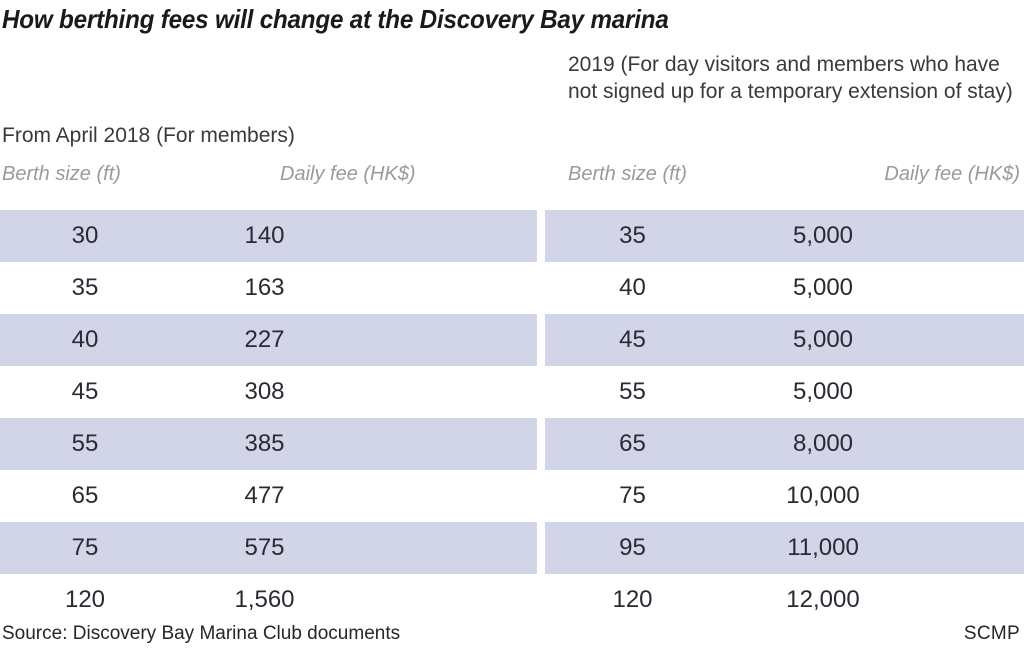  Describe the element at coordinates (632, 495) in the screenshot. I see `right-cell-berth-size: 75` at that location.